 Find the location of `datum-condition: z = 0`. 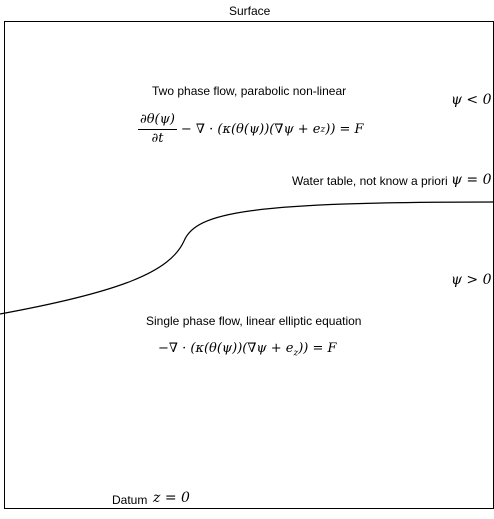

datum-condition: z = 0 is located at coordinates (171, 498).